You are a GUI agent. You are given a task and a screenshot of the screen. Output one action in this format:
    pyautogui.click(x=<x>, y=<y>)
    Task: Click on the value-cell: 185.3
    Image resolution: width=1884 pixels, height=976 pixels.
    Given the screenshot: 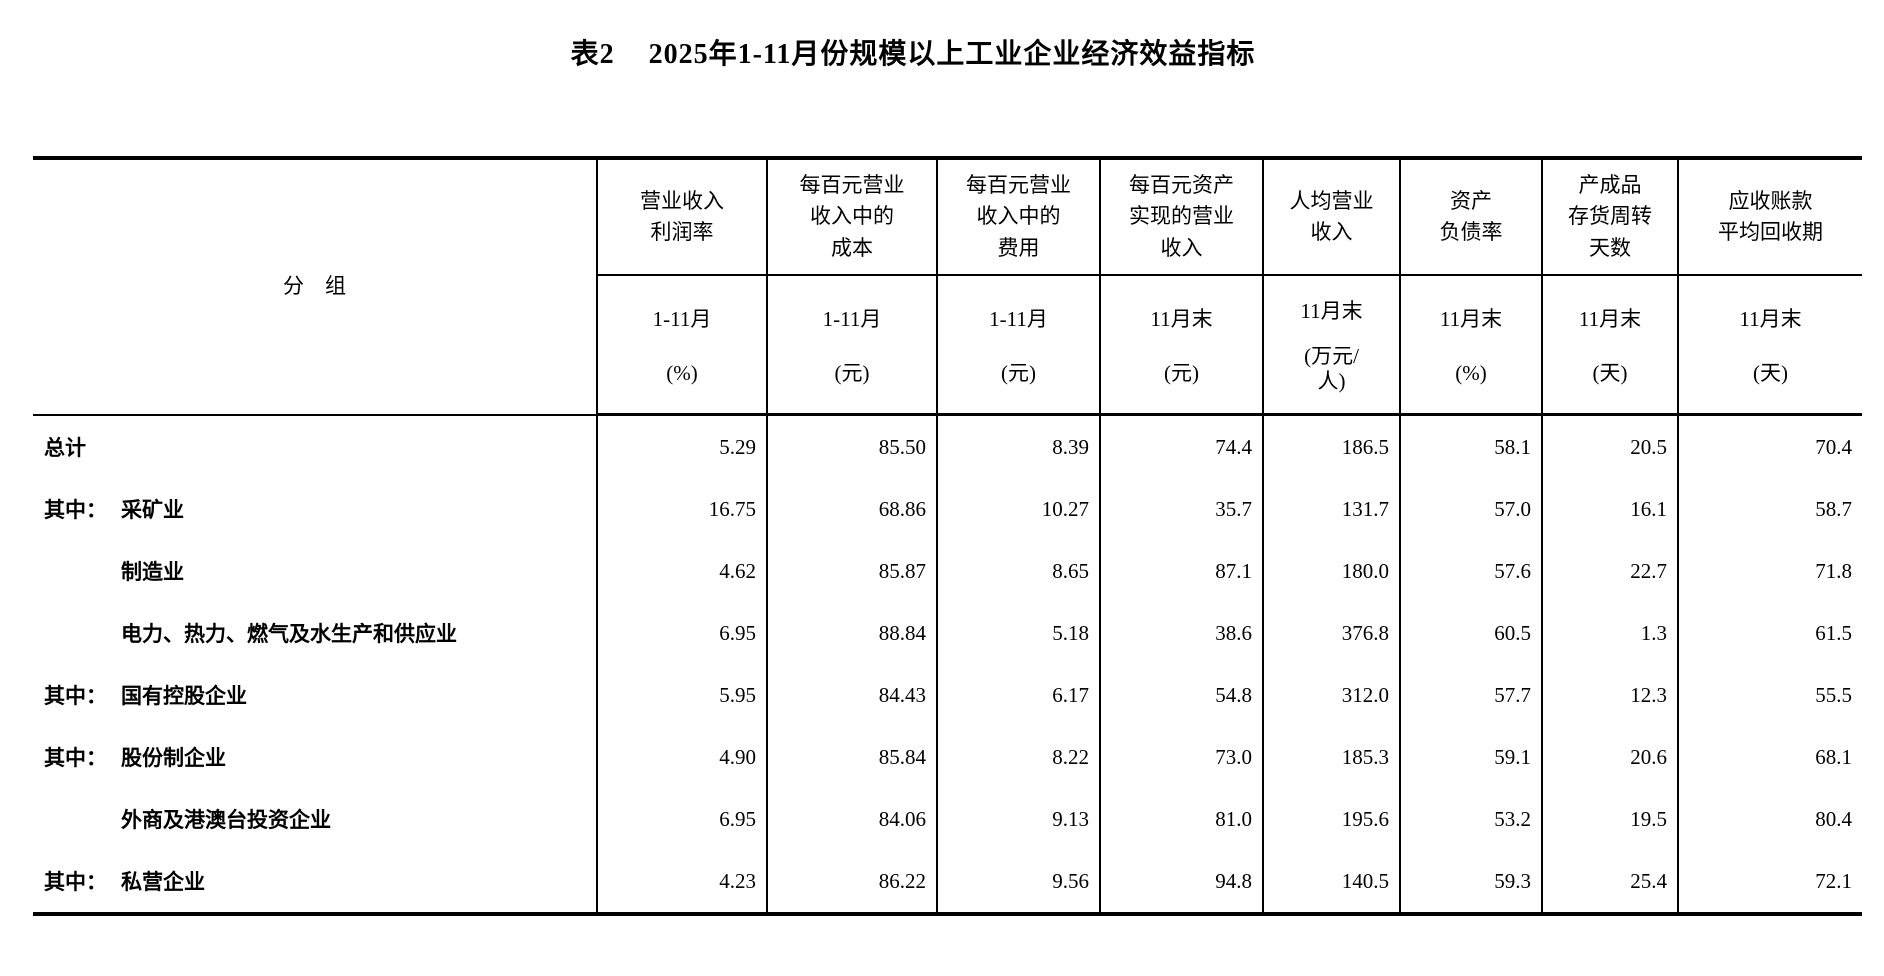 What is the action you would take?
    pyautogui.click(x=1331, y=757)
    